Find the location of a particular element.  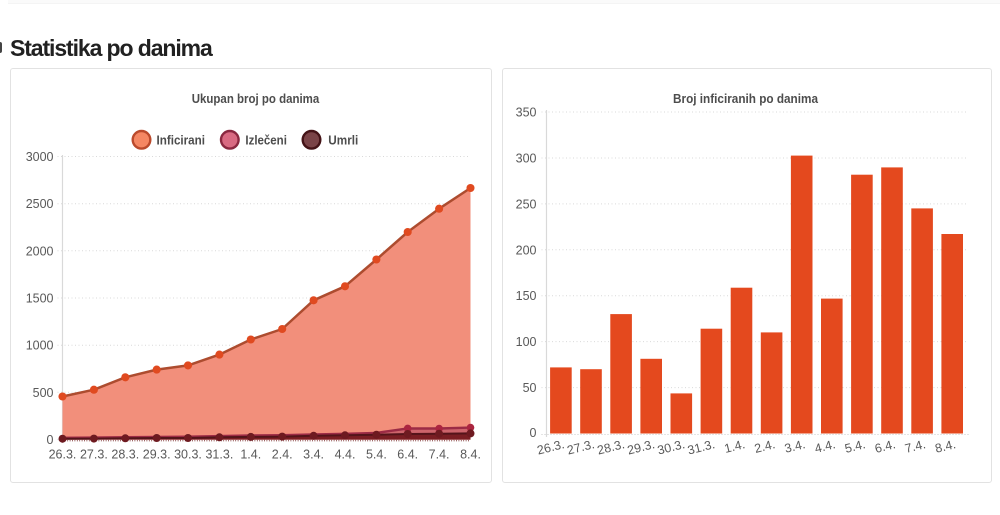

svg-text: 50 is located at coordinates (530, 388).